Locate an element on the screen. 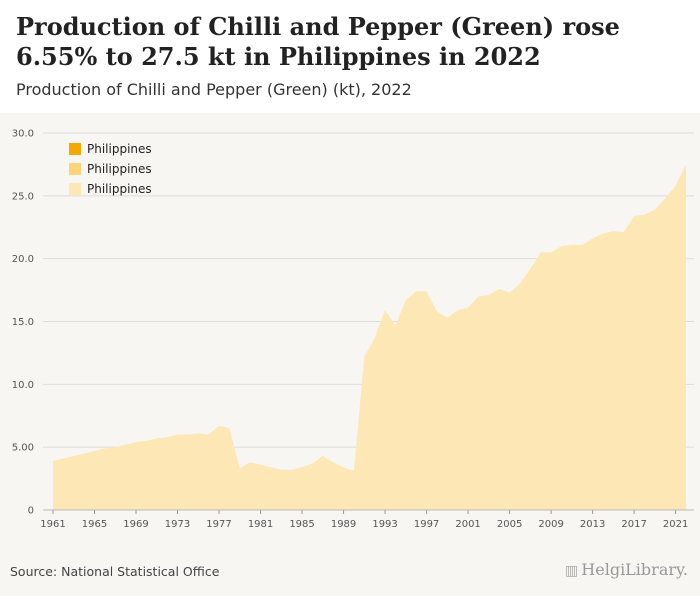 This screenshot has width=700, height=596. x-tick-label: 2005 is located at coordinates (509, 524).